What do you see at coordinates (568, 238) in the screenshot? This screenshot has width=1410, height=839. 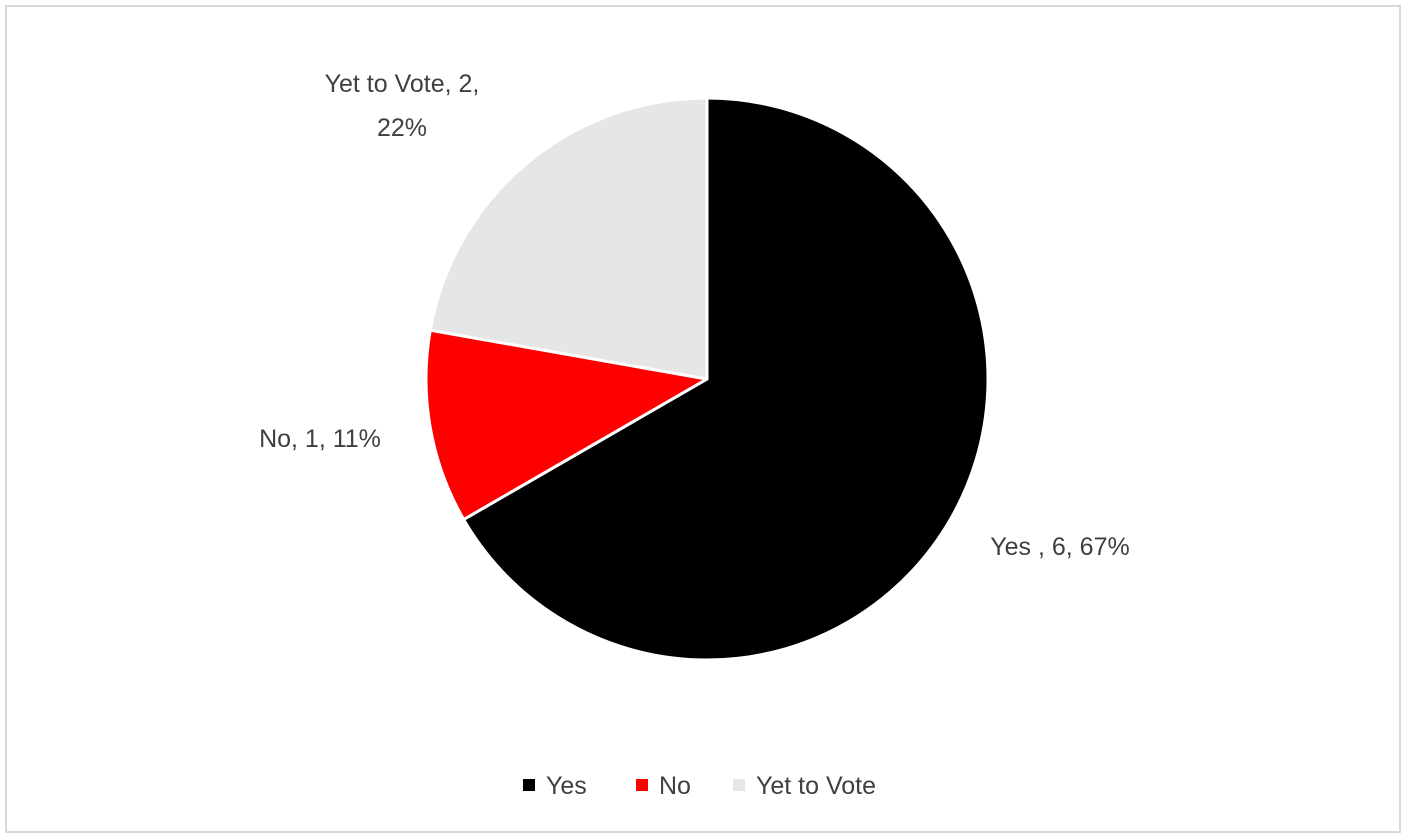 I see `pie-slice-yet-to-vote` at bounding box center [568, 238].